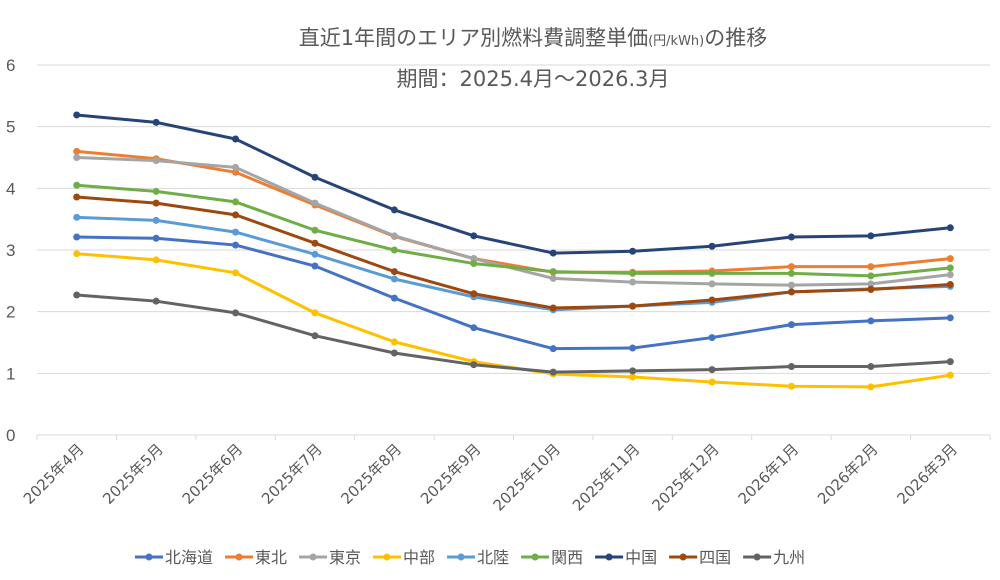 Image resolution: width=1000 pixels, height=580 pixels. What do you see at coordinates (213, 474) in the screenshot?
I see `x-tick-label: 2025年6月` at bounding box center [213, 474].